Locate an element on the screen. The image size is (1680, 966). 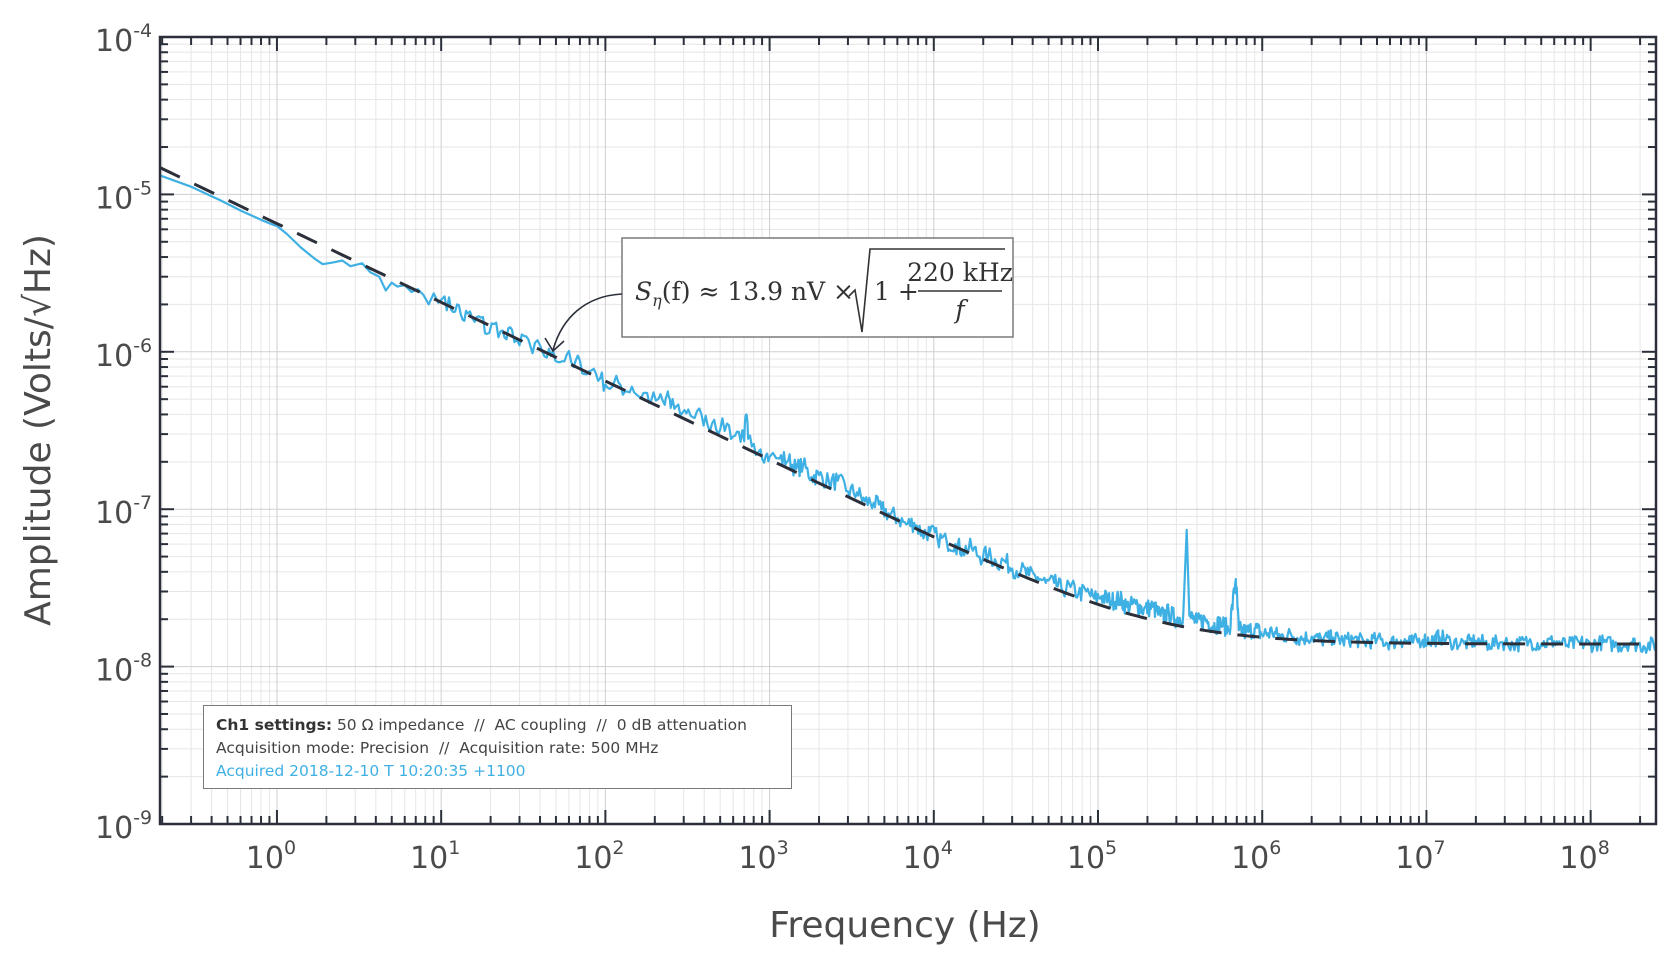
y-tick-label: 10⁻⁷ is located at coordinates (123, 511).